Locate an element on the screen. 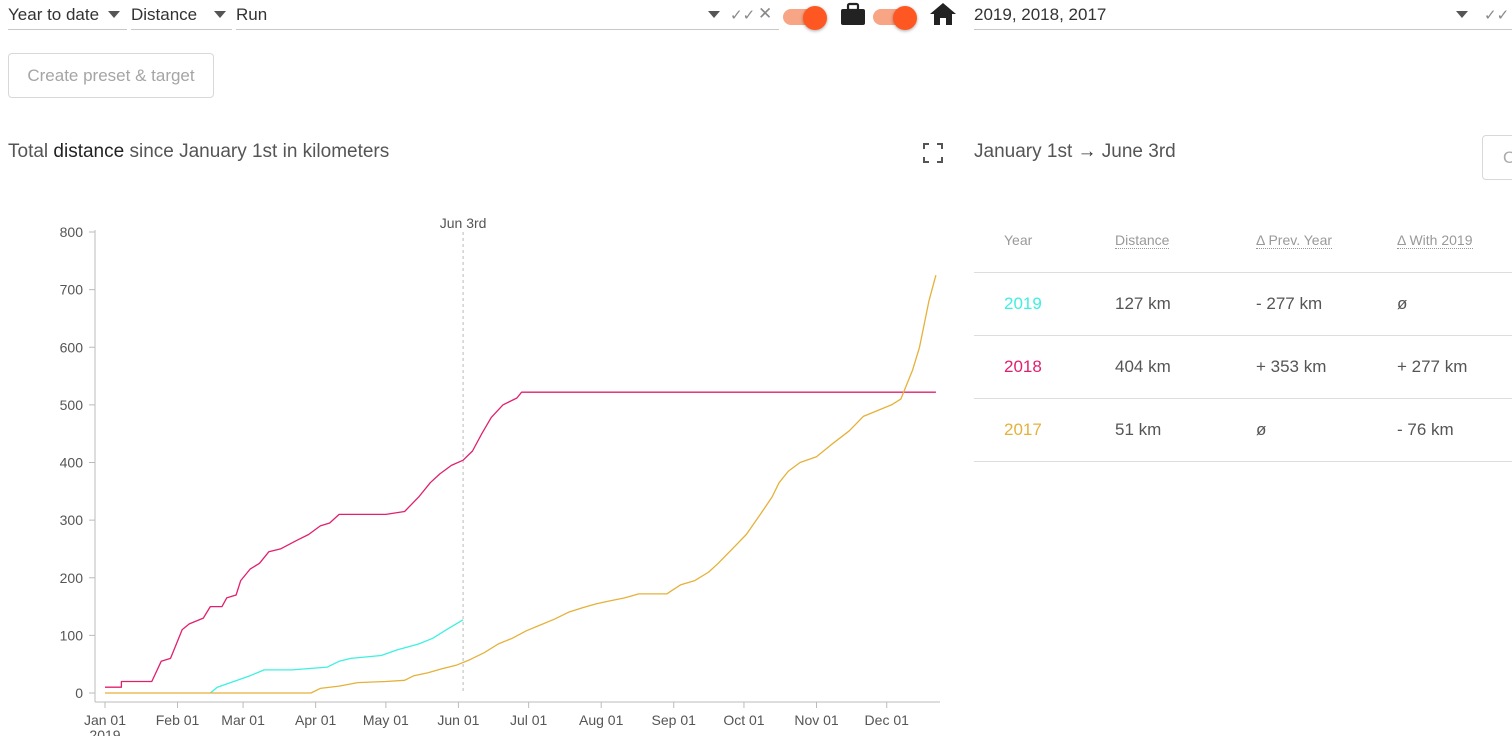 The width and height of the screenshot is (1512, 736). row-distance: 51 km is located at coordinates (1184, 430).